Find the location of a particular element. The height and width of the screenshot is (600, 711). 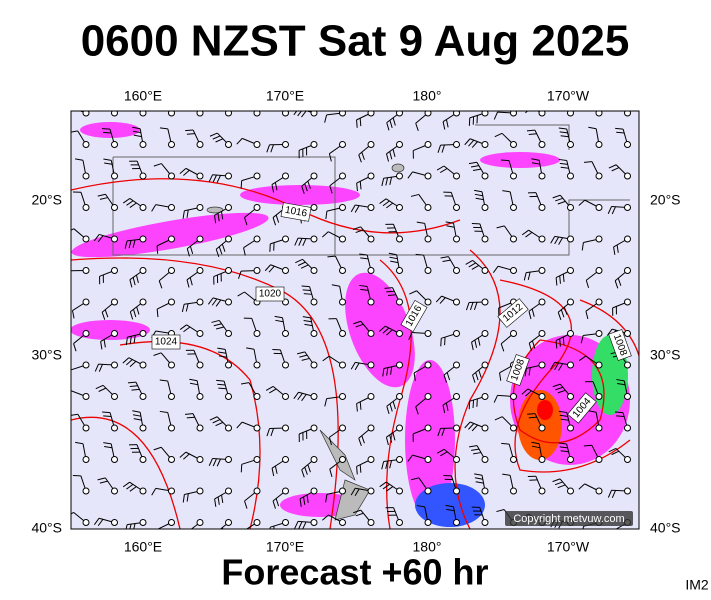

longitude-labels-top: 160°E 170°E 180° 170°W is located at coordinates (357, 96).